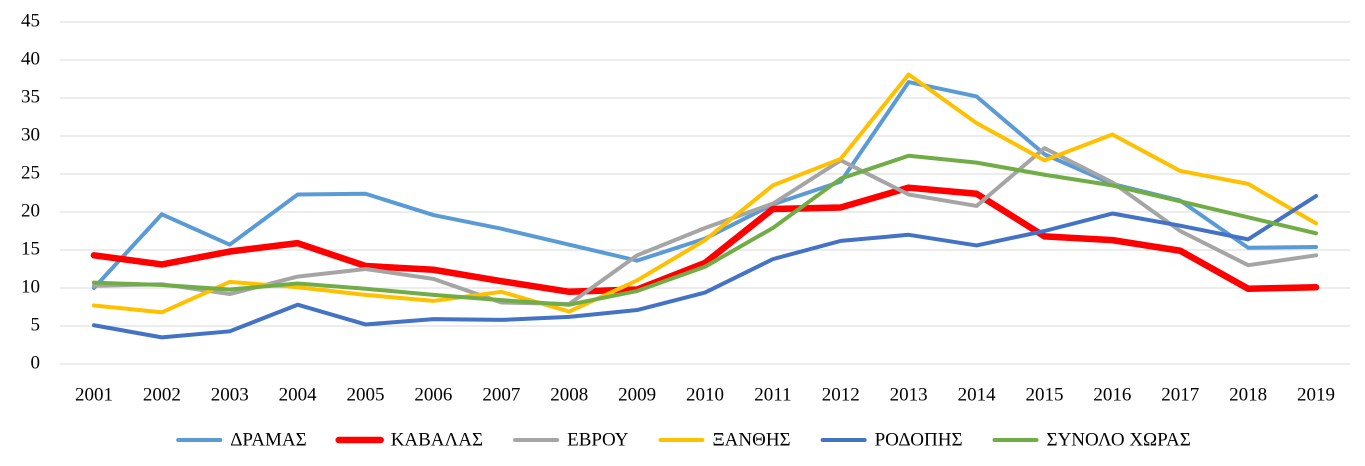 The width and height of the screenshot is (1365, 466). What do you see at coordinates (1180, 394) in the screenshot?
I see `x-tick-label: 2017` at bounding box center [1180, 394].